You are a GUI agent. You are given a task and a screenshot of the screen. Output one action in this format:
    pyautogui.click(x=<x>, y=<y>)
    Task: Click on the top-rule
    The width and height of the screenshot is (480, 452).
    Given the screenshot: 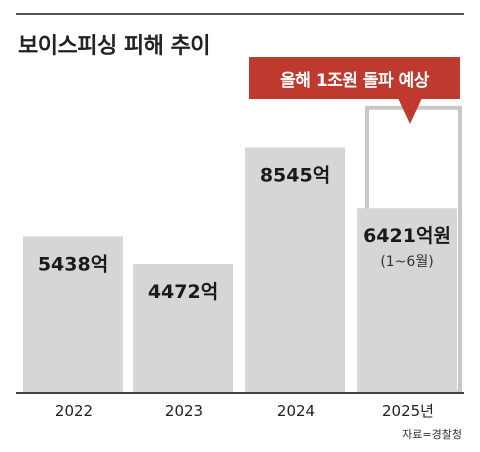 What is the action you would take?
    pyautogui.click(x=240, y=14)
    